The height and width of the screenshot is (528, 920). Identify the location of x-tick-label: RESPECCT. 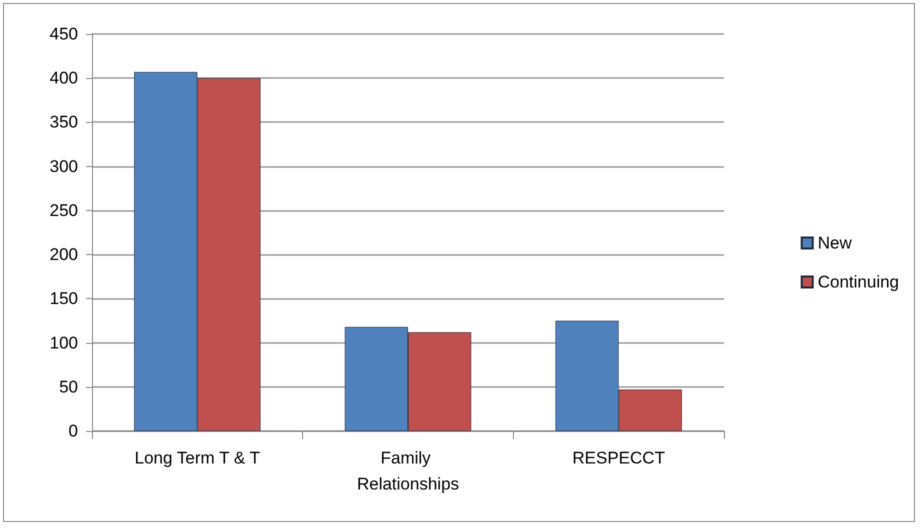
(618, 458).